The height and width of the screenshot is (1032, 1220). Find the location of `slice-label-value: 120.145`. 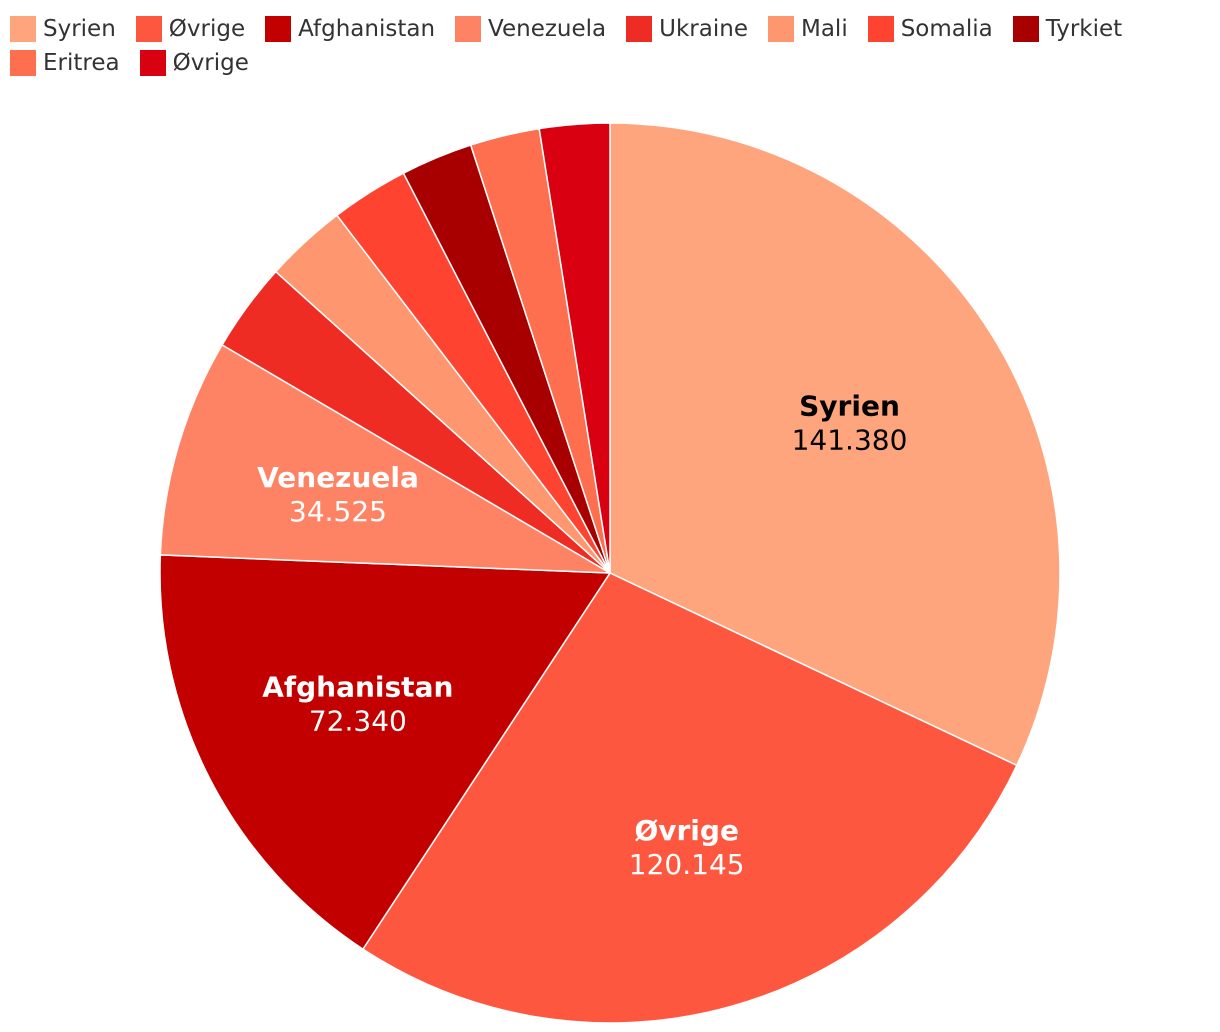

slice-label-value: 120.145 is located at coordinates (687, 864).